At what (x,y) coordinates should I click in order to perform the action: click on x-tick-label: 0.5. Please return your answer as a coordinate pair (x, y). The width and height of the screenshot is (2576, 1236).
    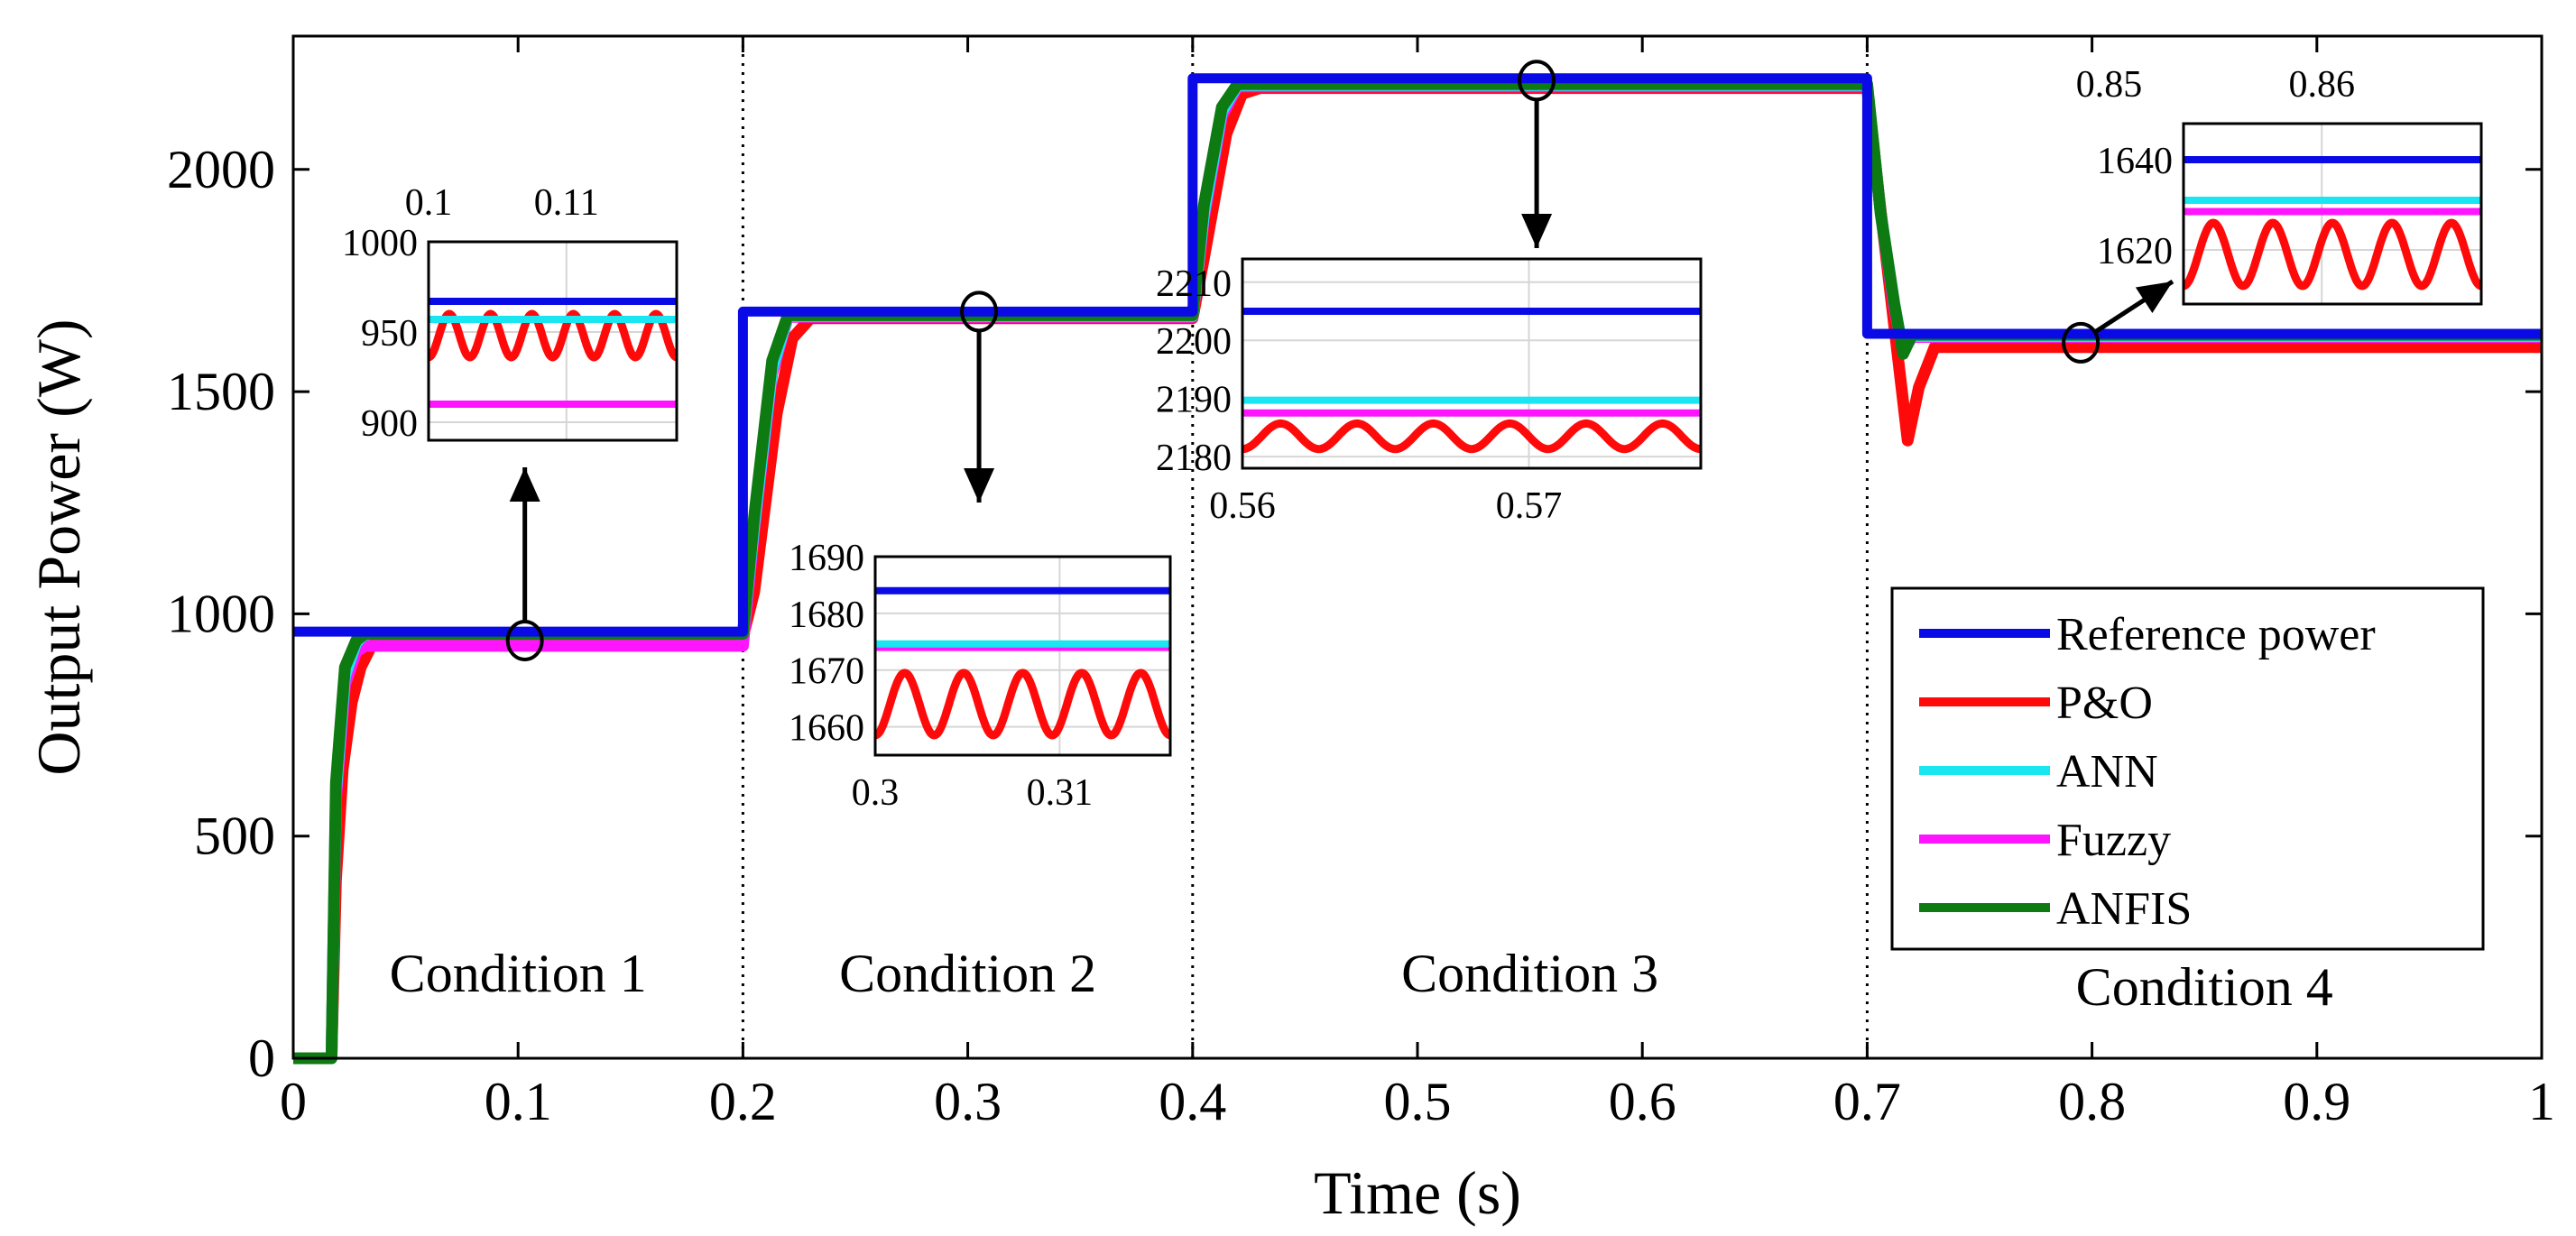
    Looking at the image, I should click on (1418, 1101).